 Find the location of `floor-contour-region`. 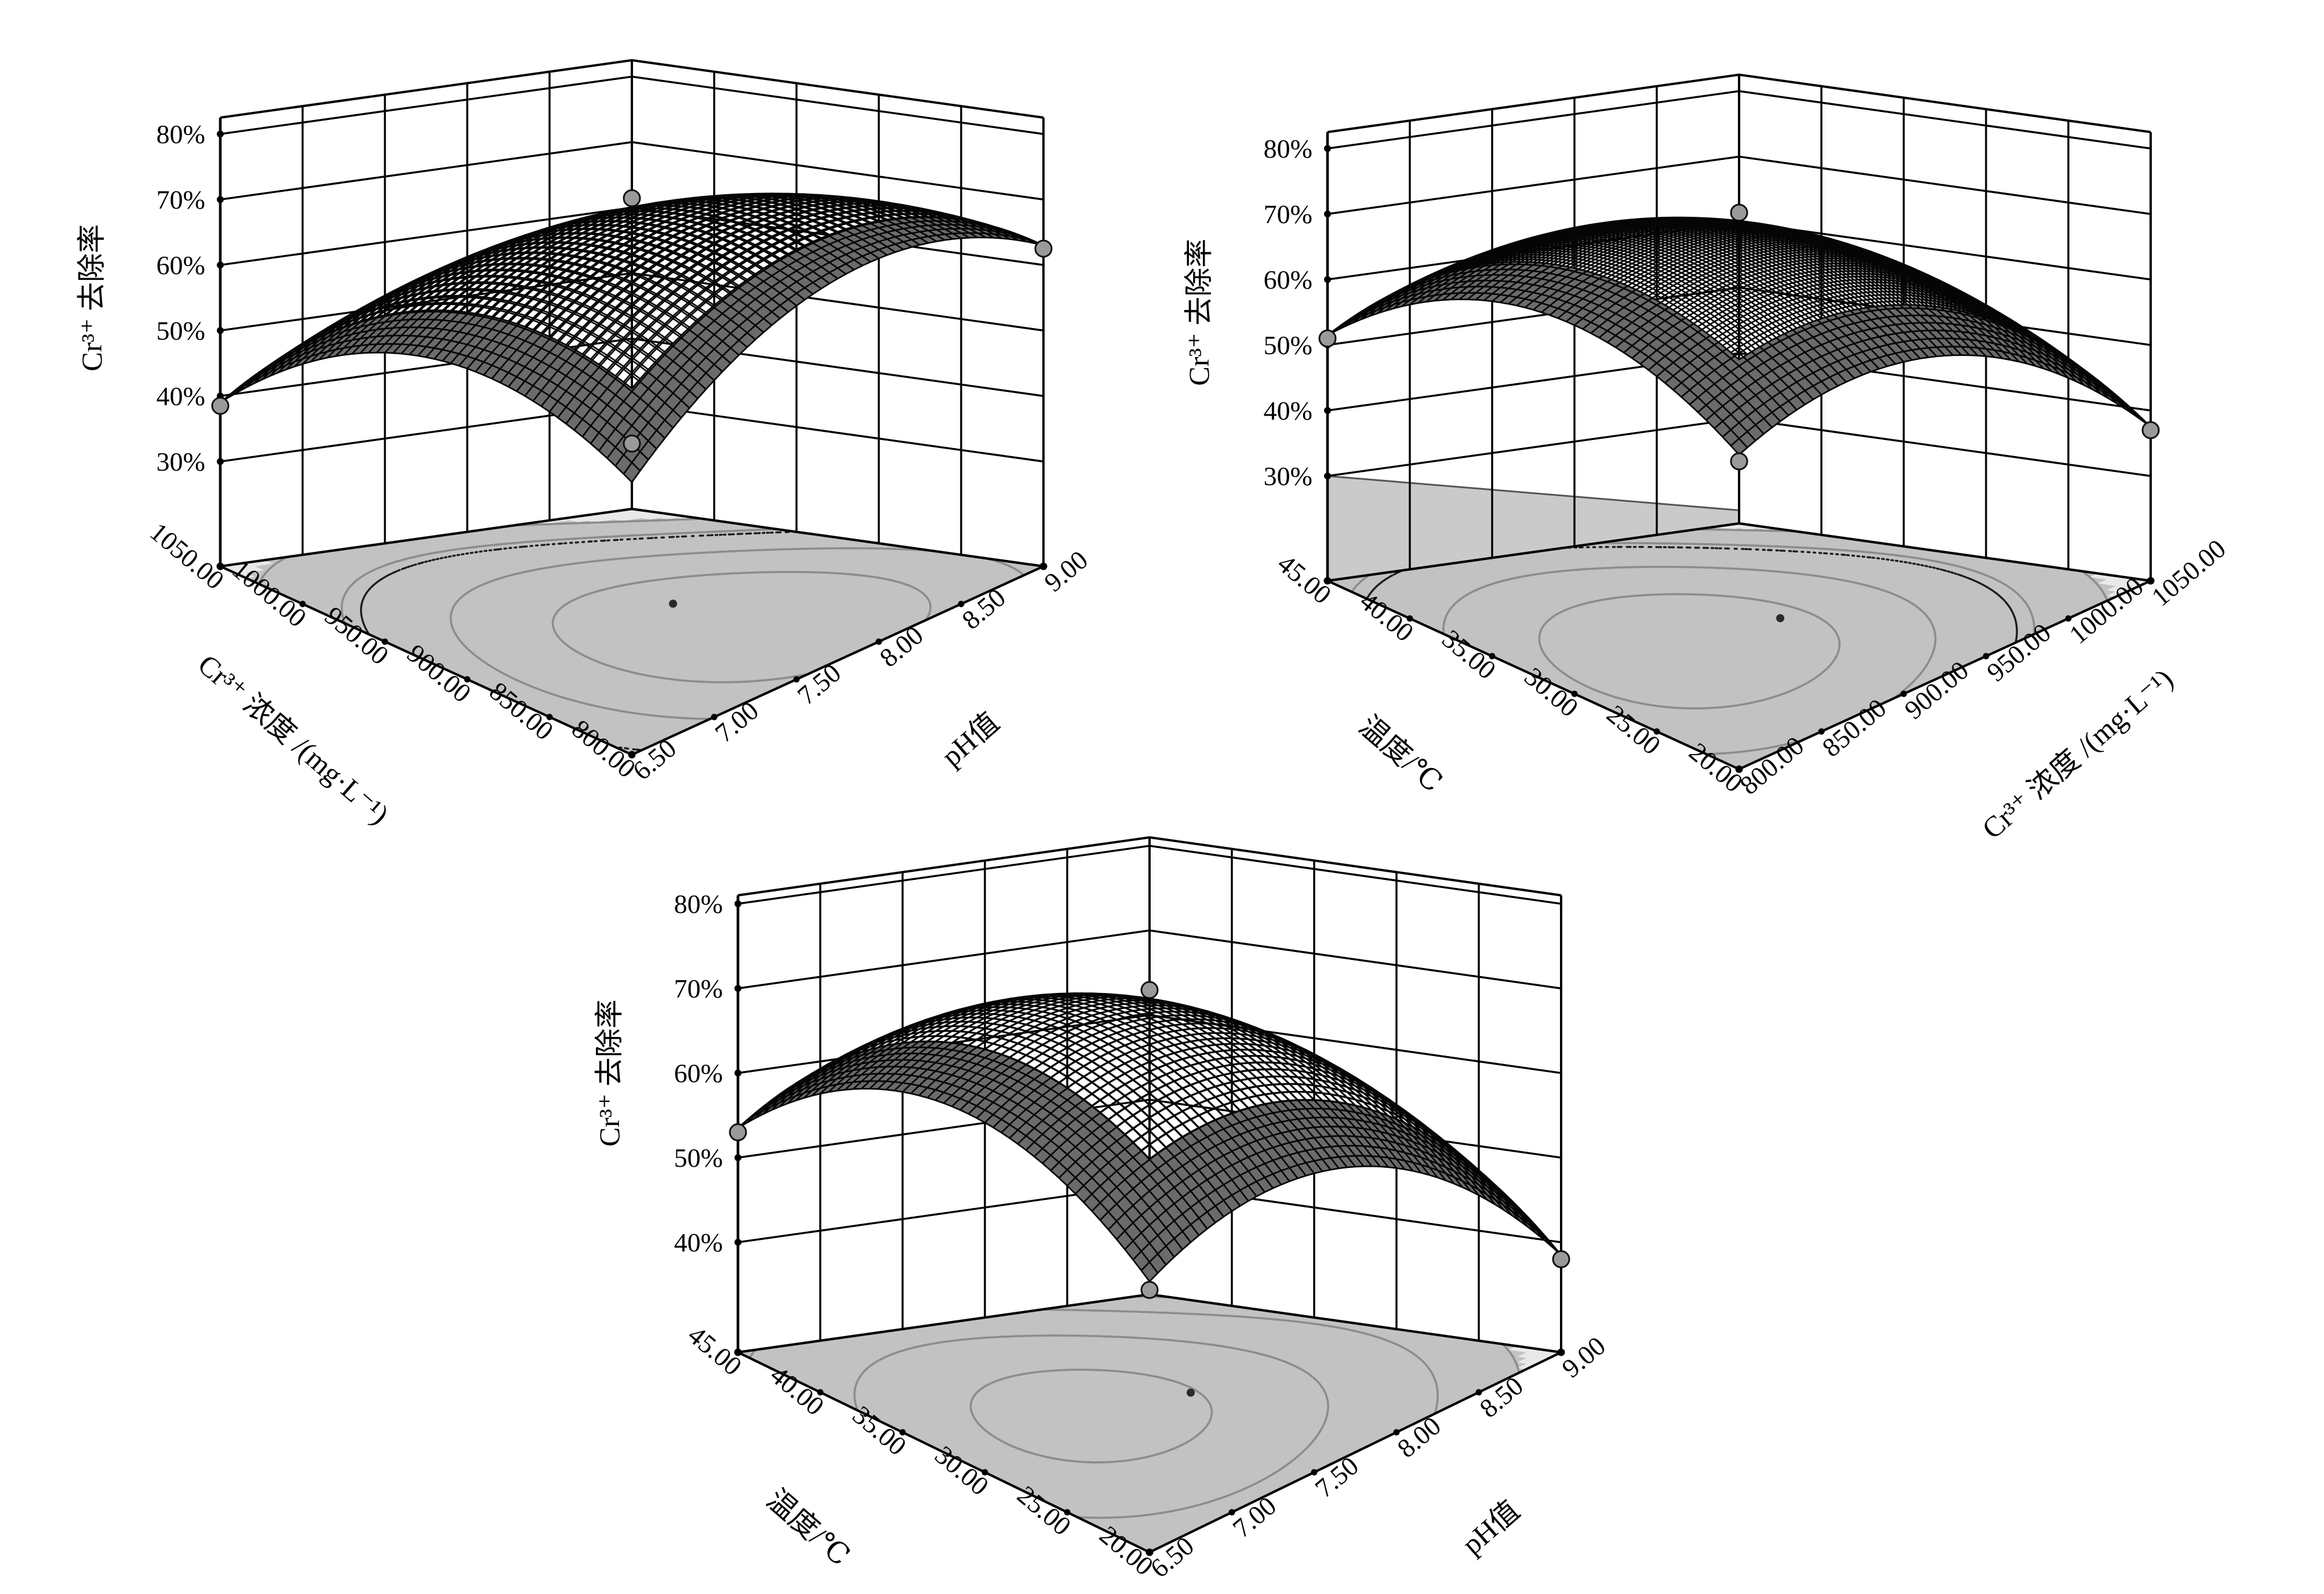

floor-contour-region is located at coordinates (1132, 1423).